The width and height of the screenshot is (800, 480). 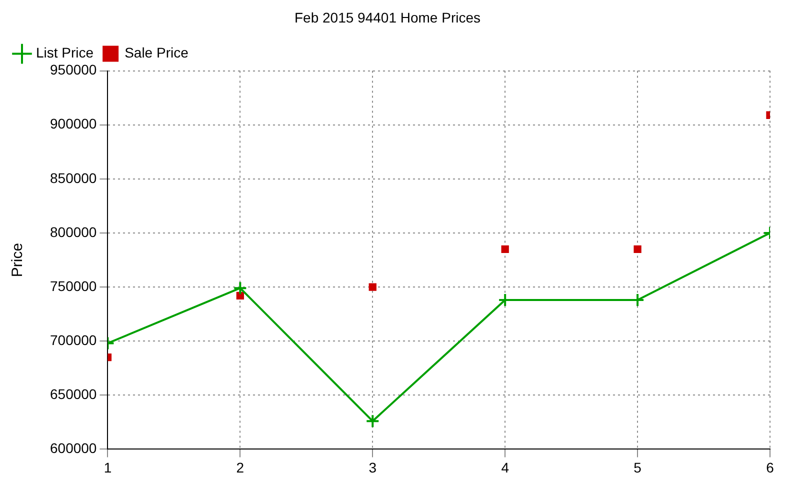 I want to click on legend-label: List Price, so click(x=65, y=52).